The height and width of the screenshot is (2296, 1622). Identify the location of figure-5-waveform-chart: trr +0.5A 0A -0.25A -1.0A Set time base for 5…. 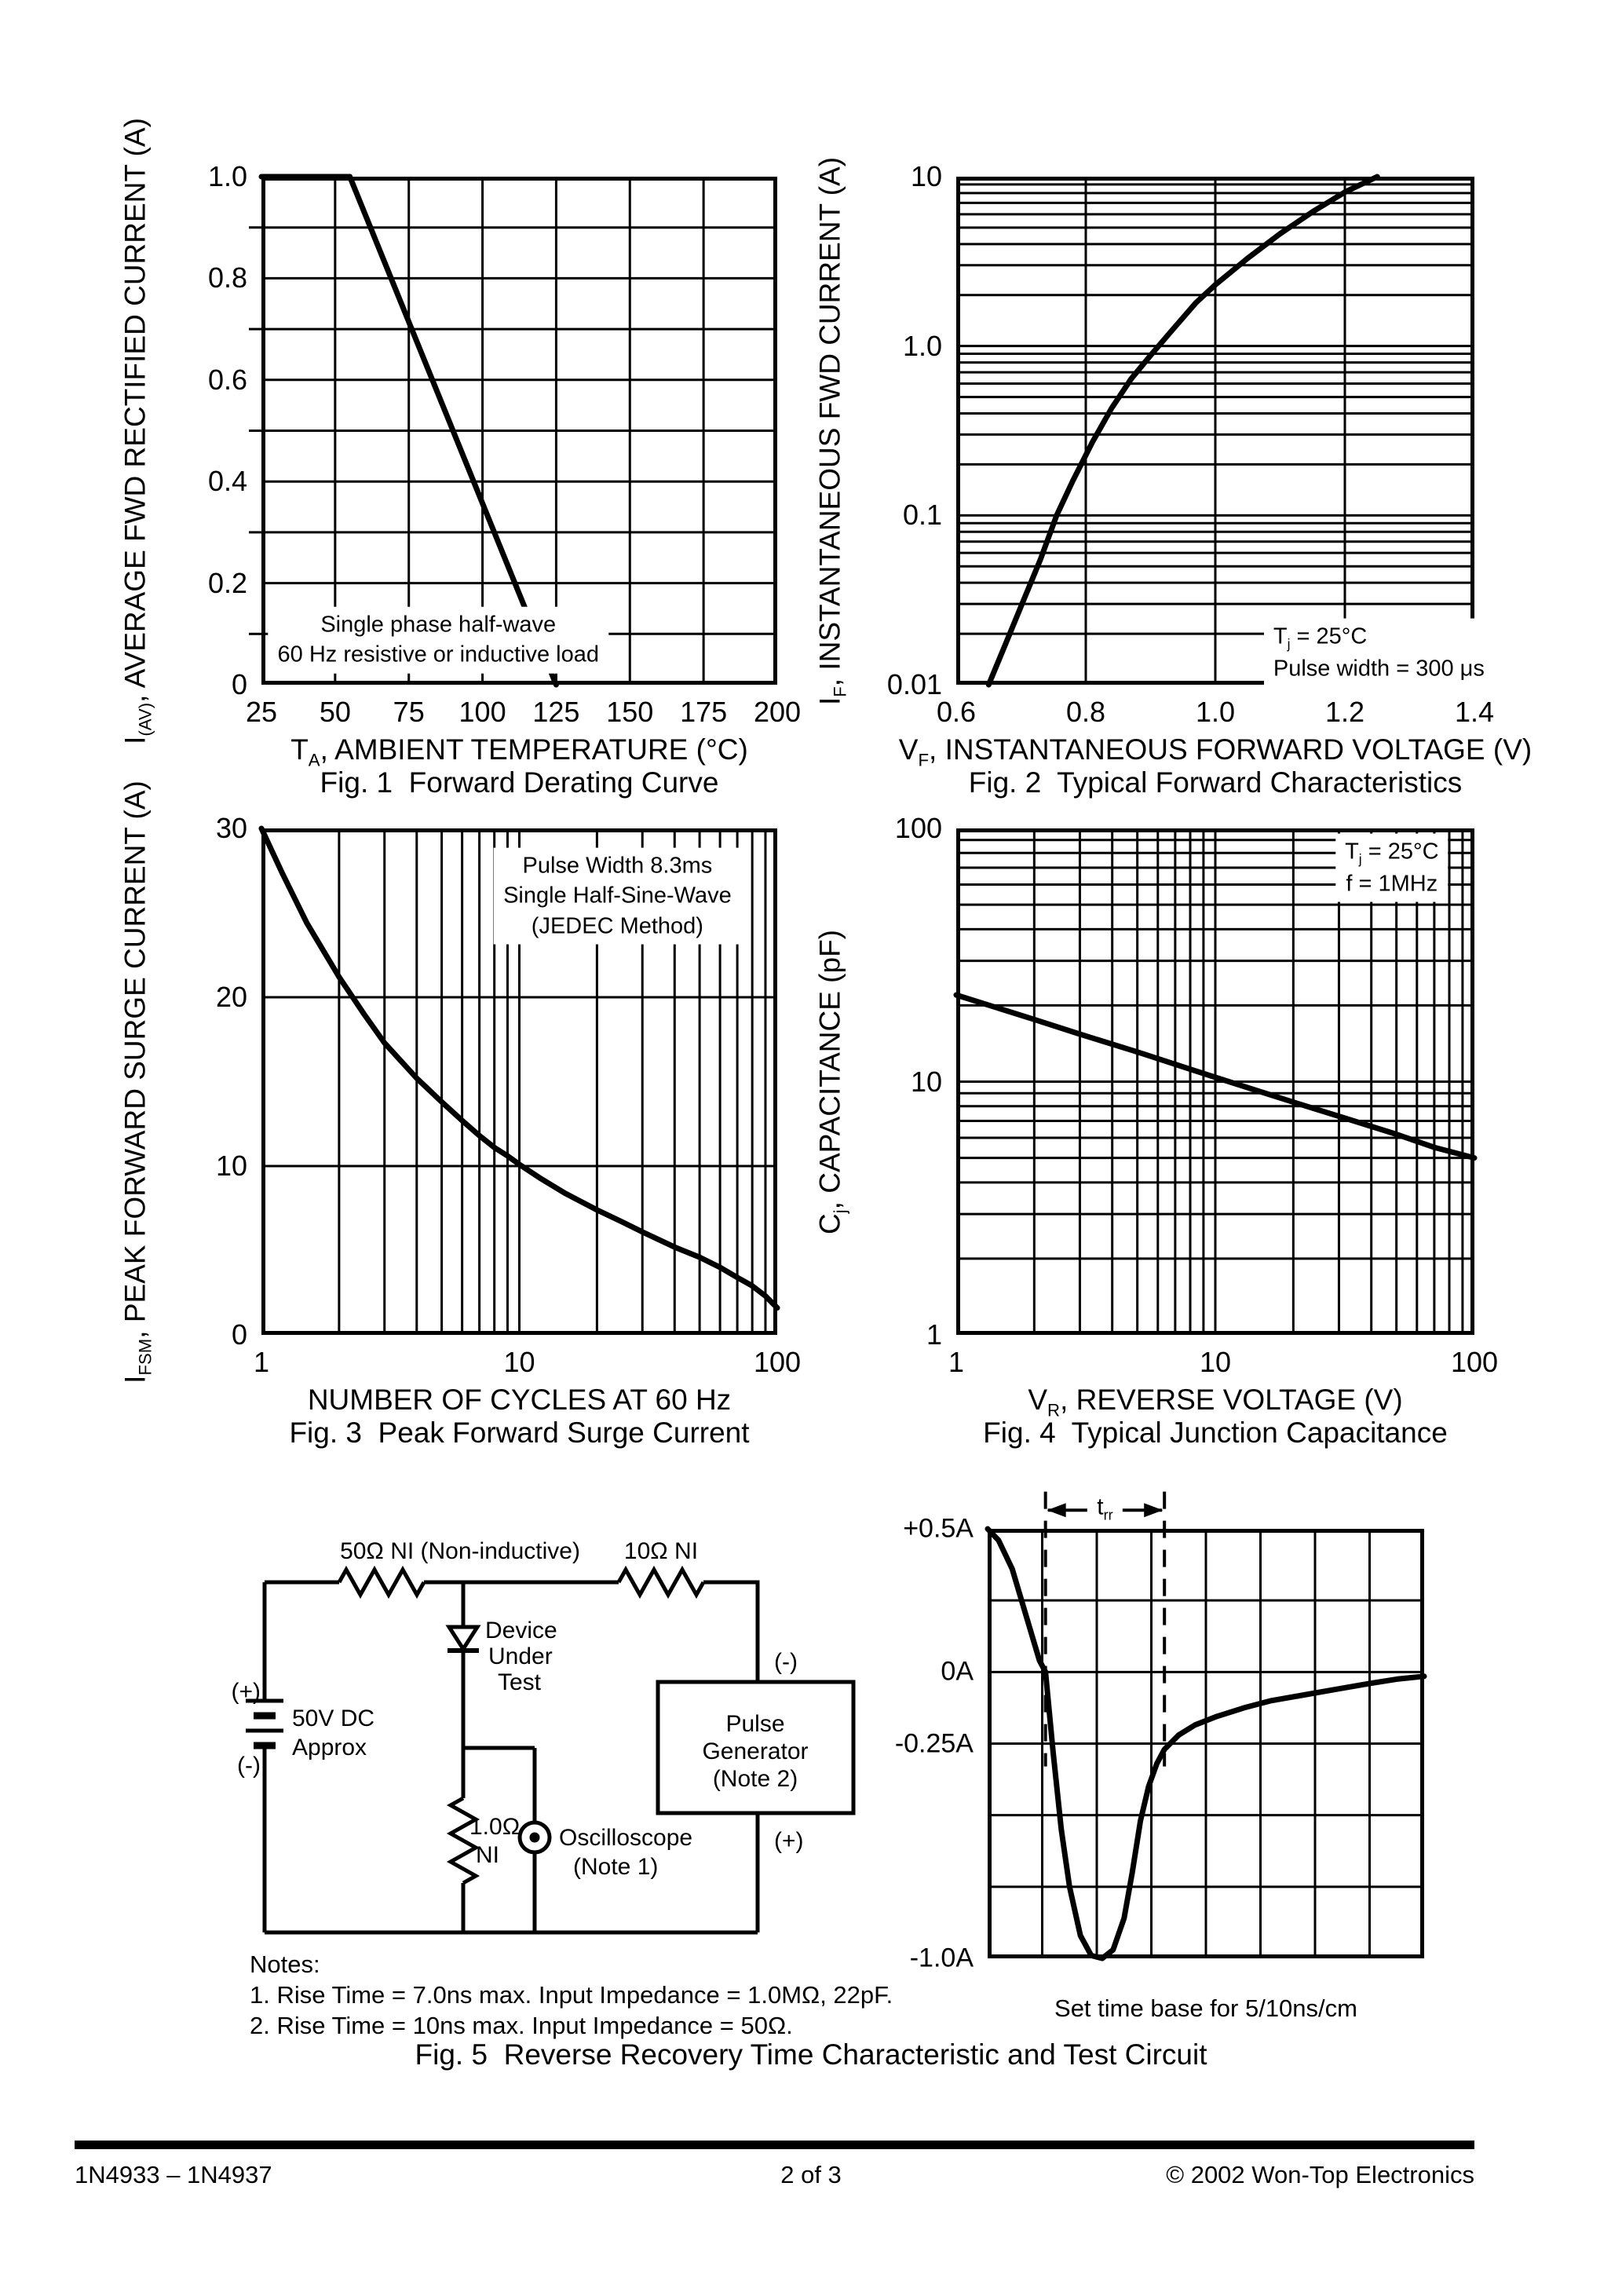
(1161, 1756).